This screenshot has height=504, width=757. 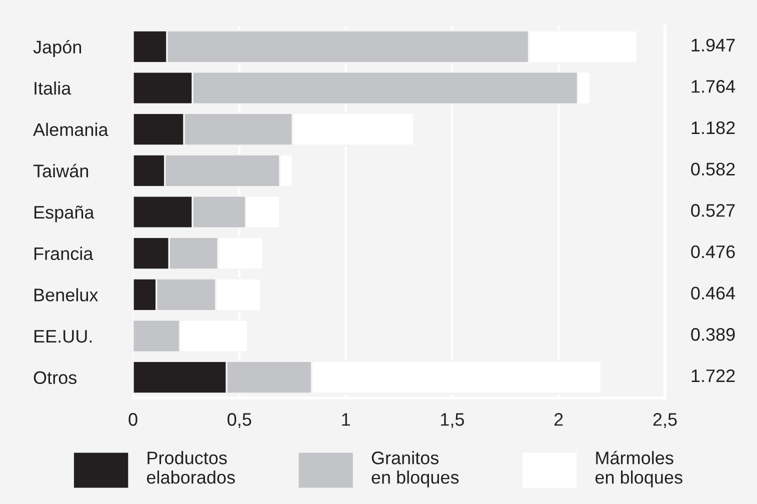 What do you see at coordinates (64, 214) in the screenshot?
I see `y-tick-label: España` at bounding box center [64, 214].